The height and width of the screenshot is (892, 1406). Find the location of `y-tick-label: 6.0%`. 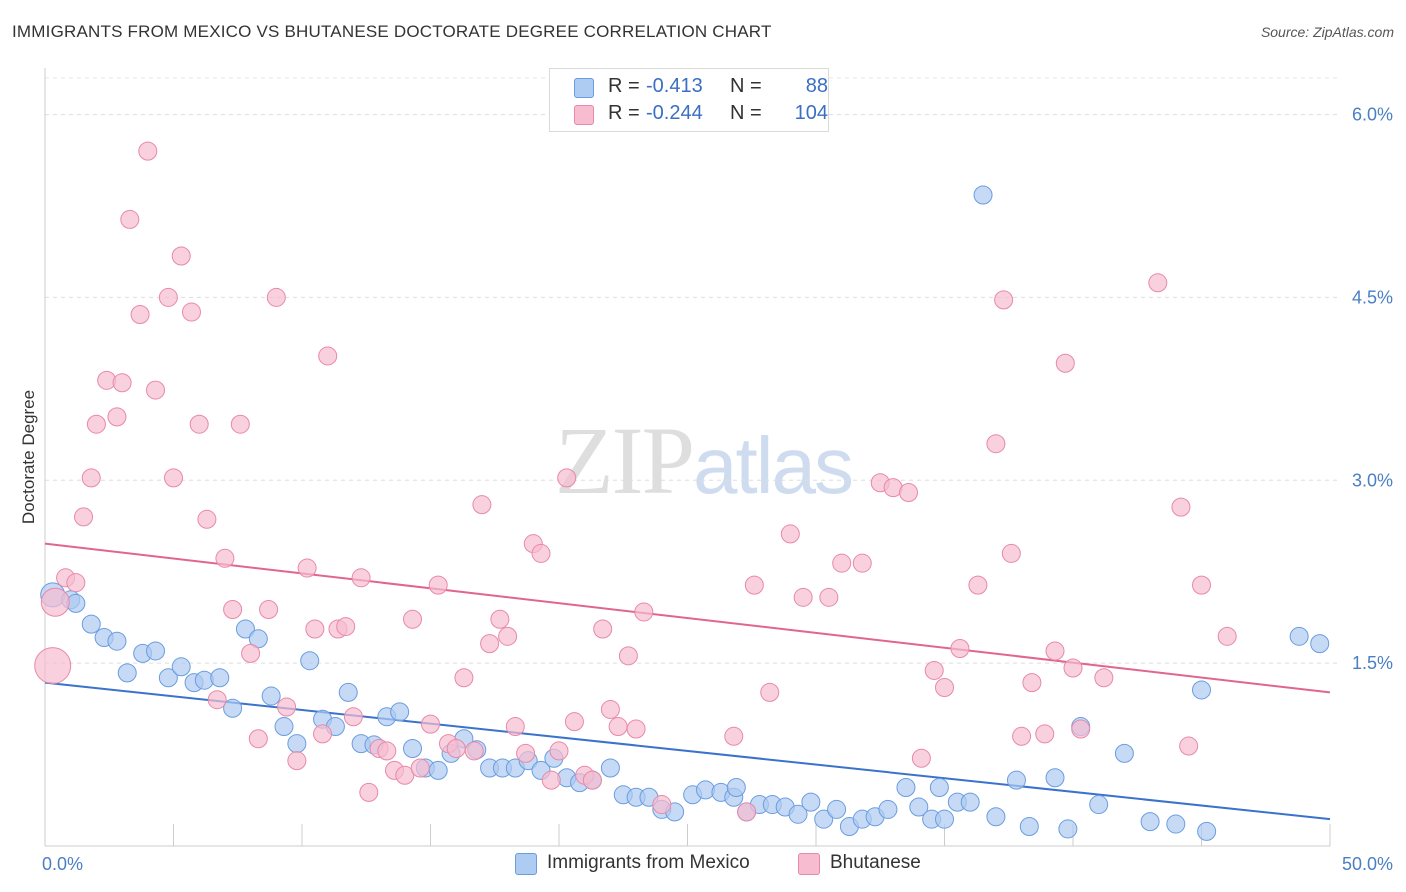

y-tick-label: 6.0% is located at coordinates (1372, 115).